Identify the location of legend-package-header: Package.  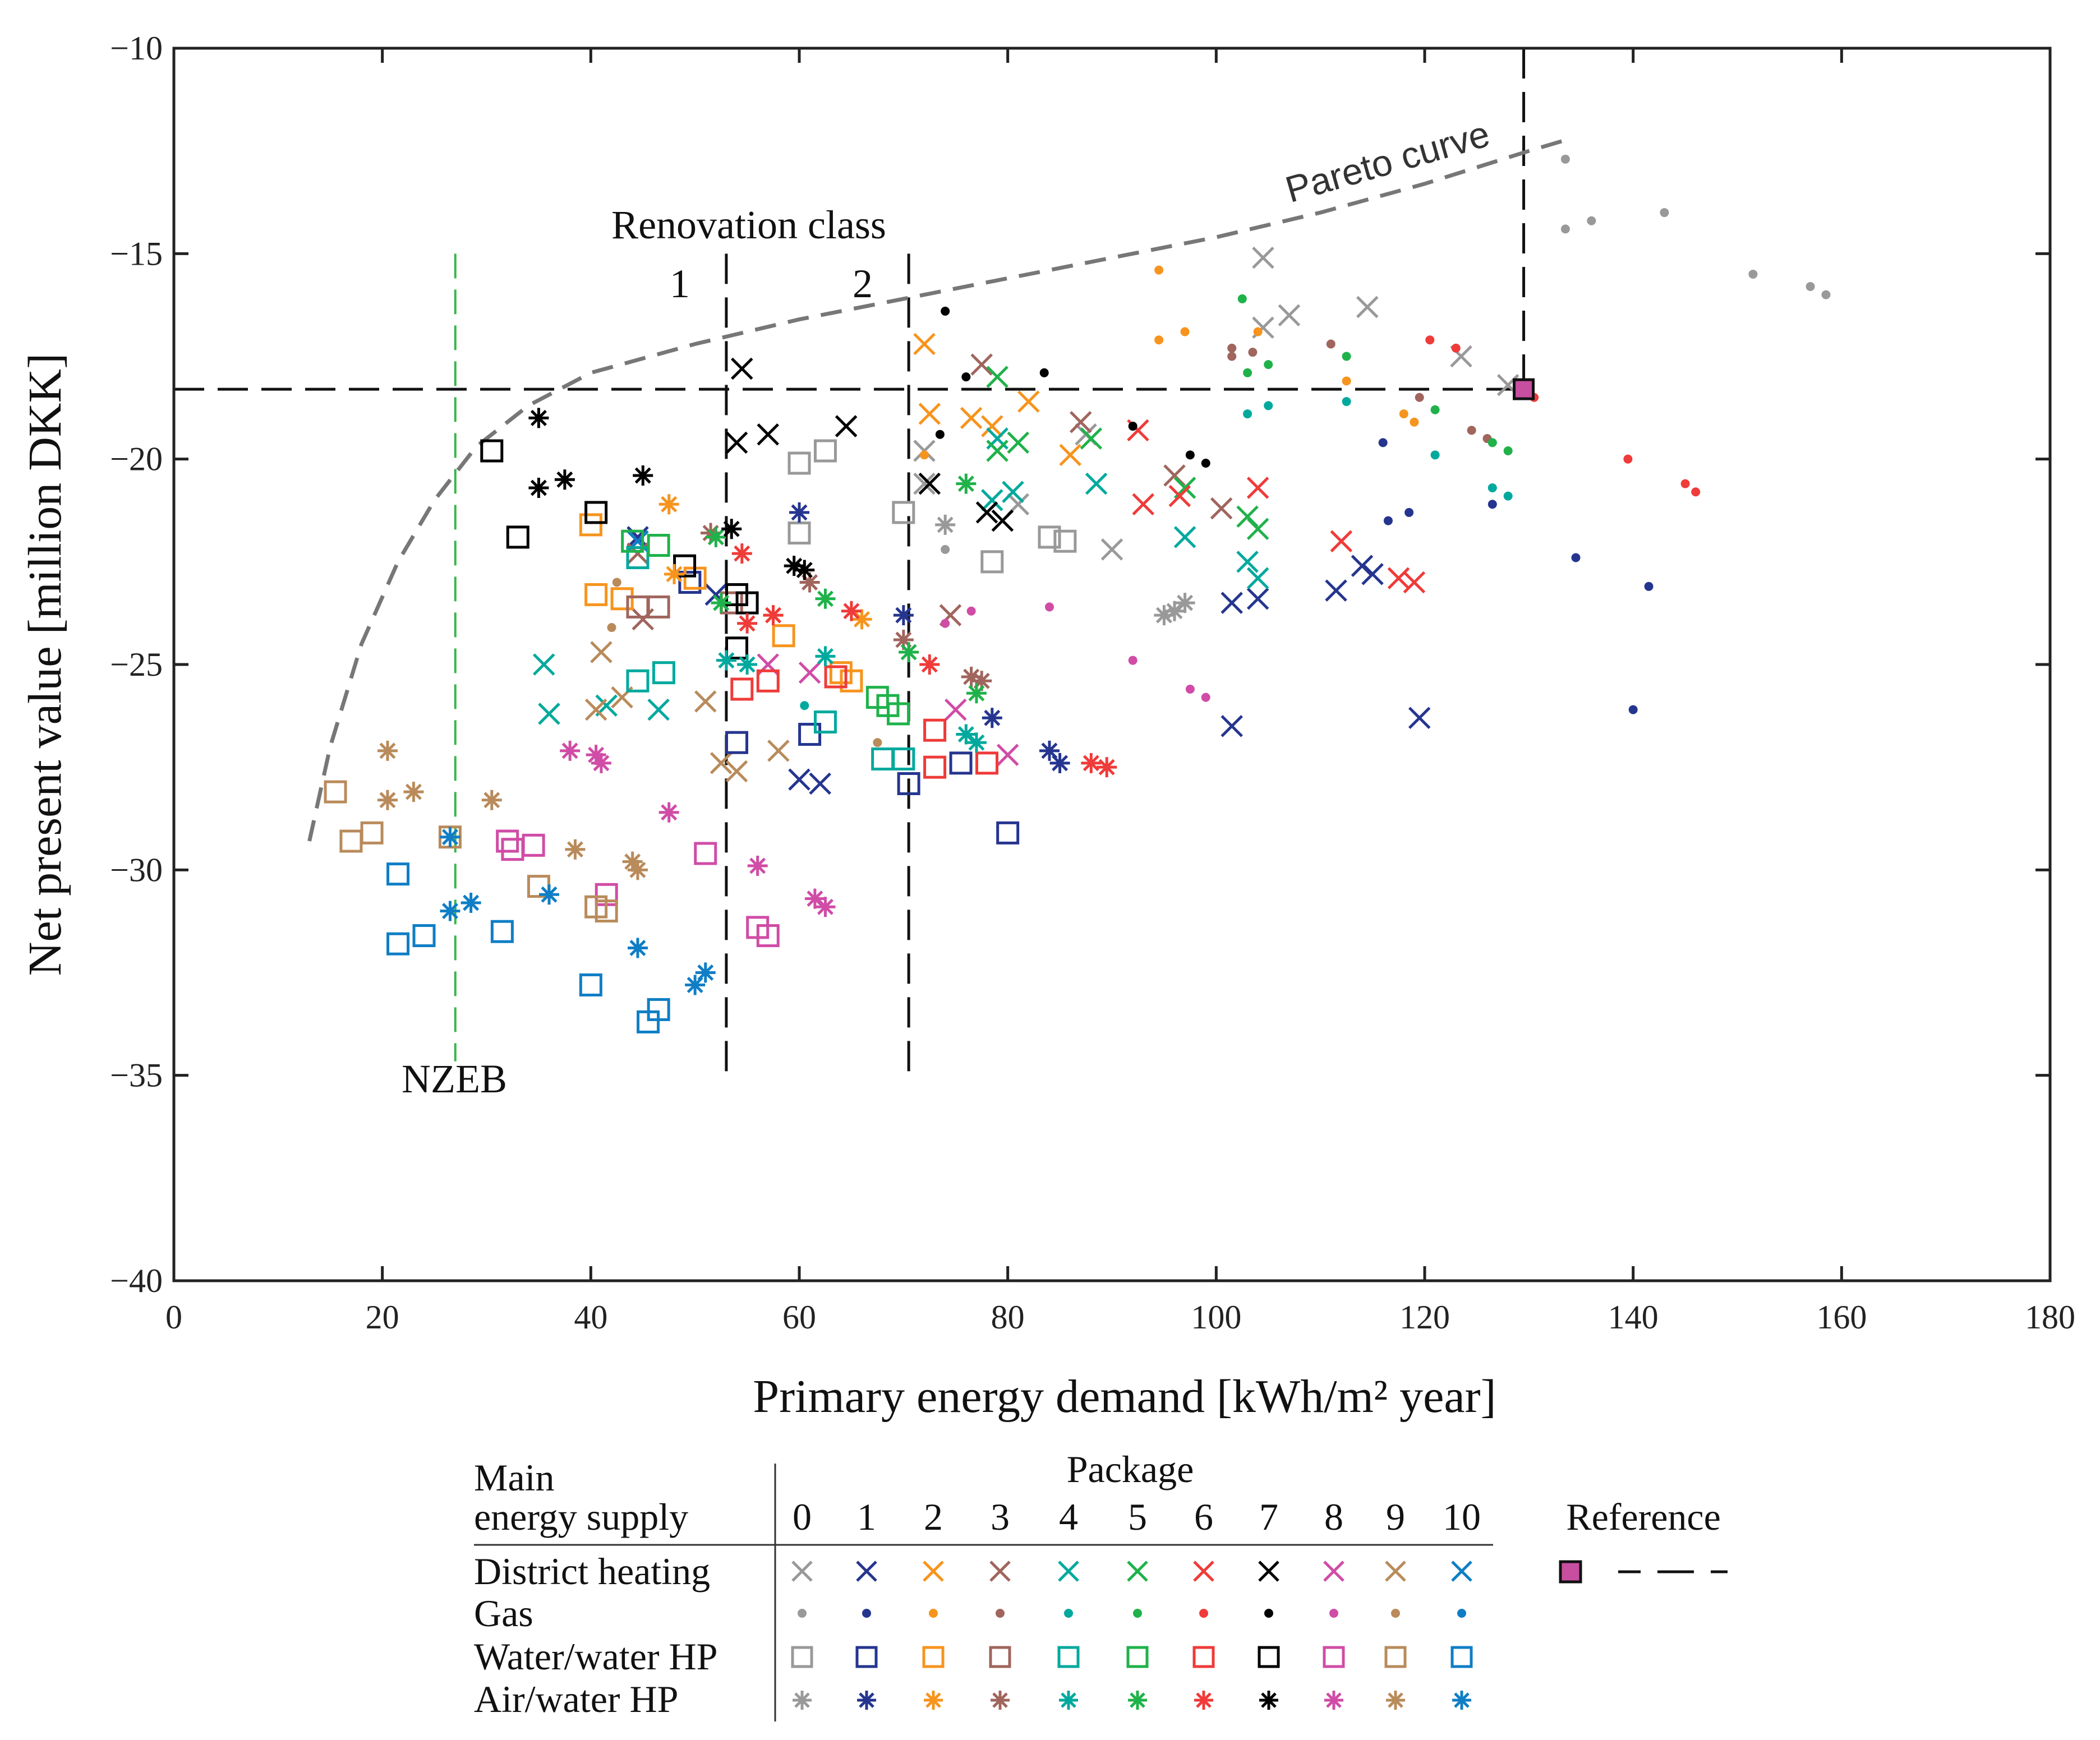
(1130, 1469).